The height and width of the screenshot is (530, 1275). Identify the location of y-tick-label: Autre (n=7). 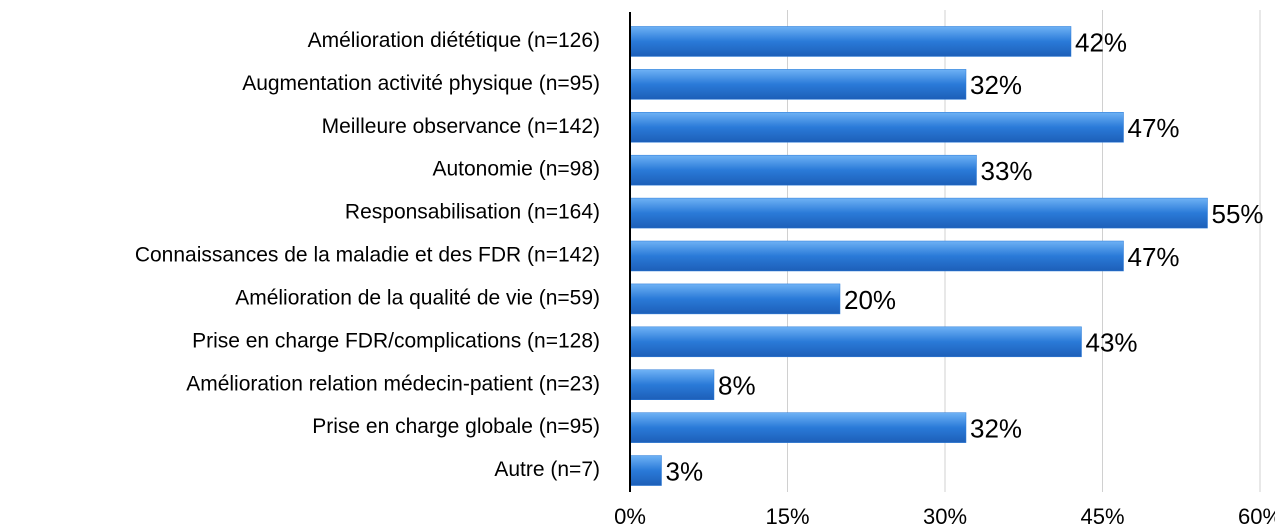
(547, 469).